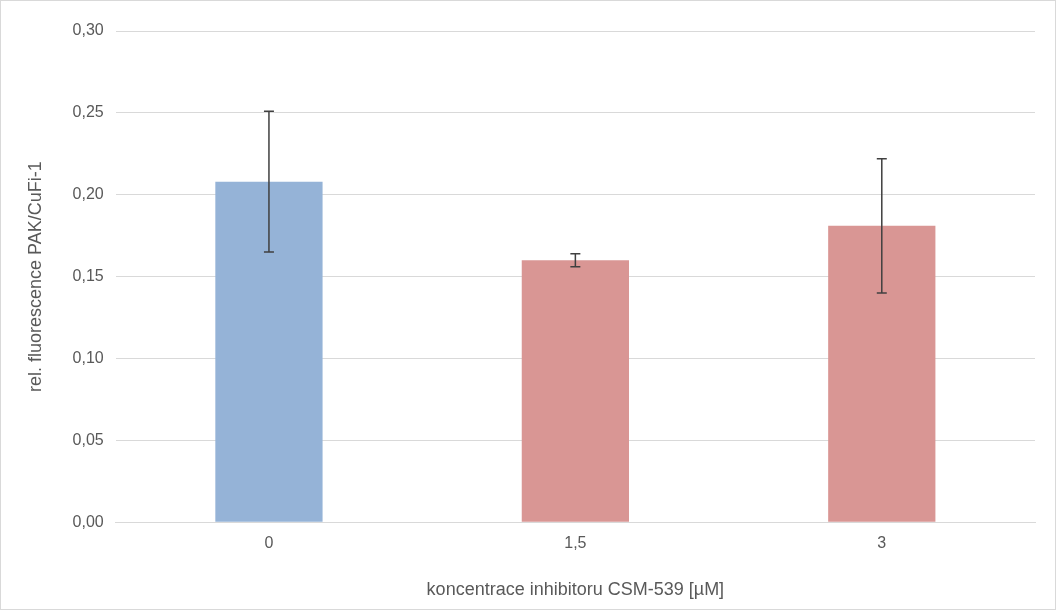 The width and height of the screenshot is (1056, 610). What do you see at coordinates (34, 276) in the screenshot?
I see `y-axis-title: rel. fluorescence PAK/CuFi-1` at bounding box center [34, 276].